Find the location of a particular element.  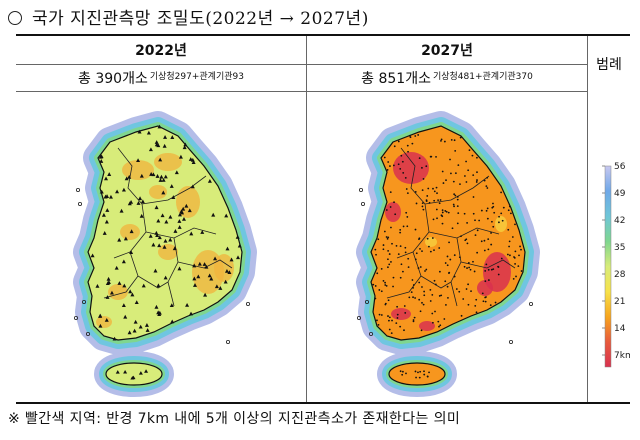

legend-colorbar: 56 49 42 35 28 21 14 7km is located at coordinates (616, 265).